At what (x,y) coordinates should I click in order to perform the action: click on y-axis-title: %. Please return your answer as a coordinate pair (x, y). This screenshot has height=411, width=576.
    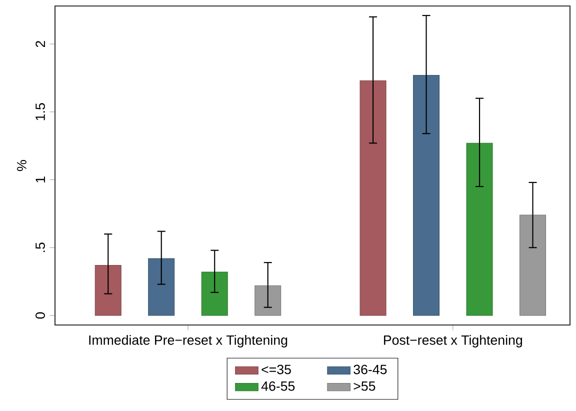
    Looking at the image, I should click on (21, 165).